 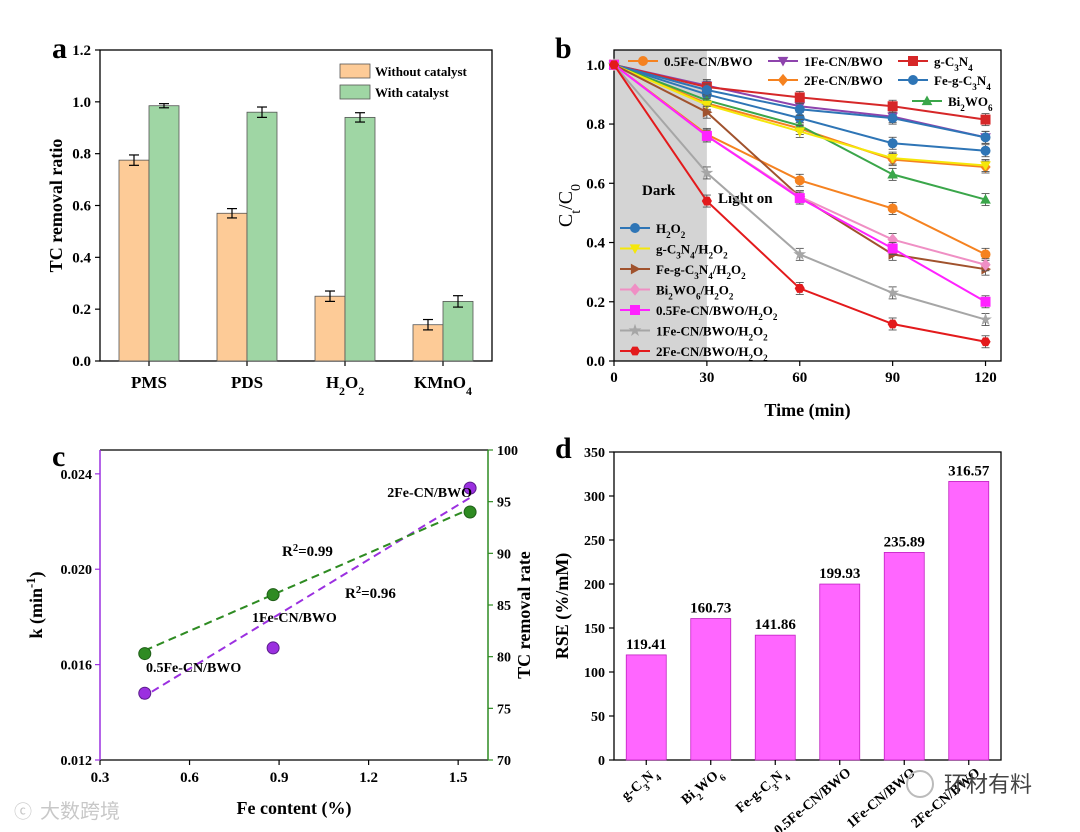 I want to click on y-right-tick-label: 100, so click(x=507, y=451).